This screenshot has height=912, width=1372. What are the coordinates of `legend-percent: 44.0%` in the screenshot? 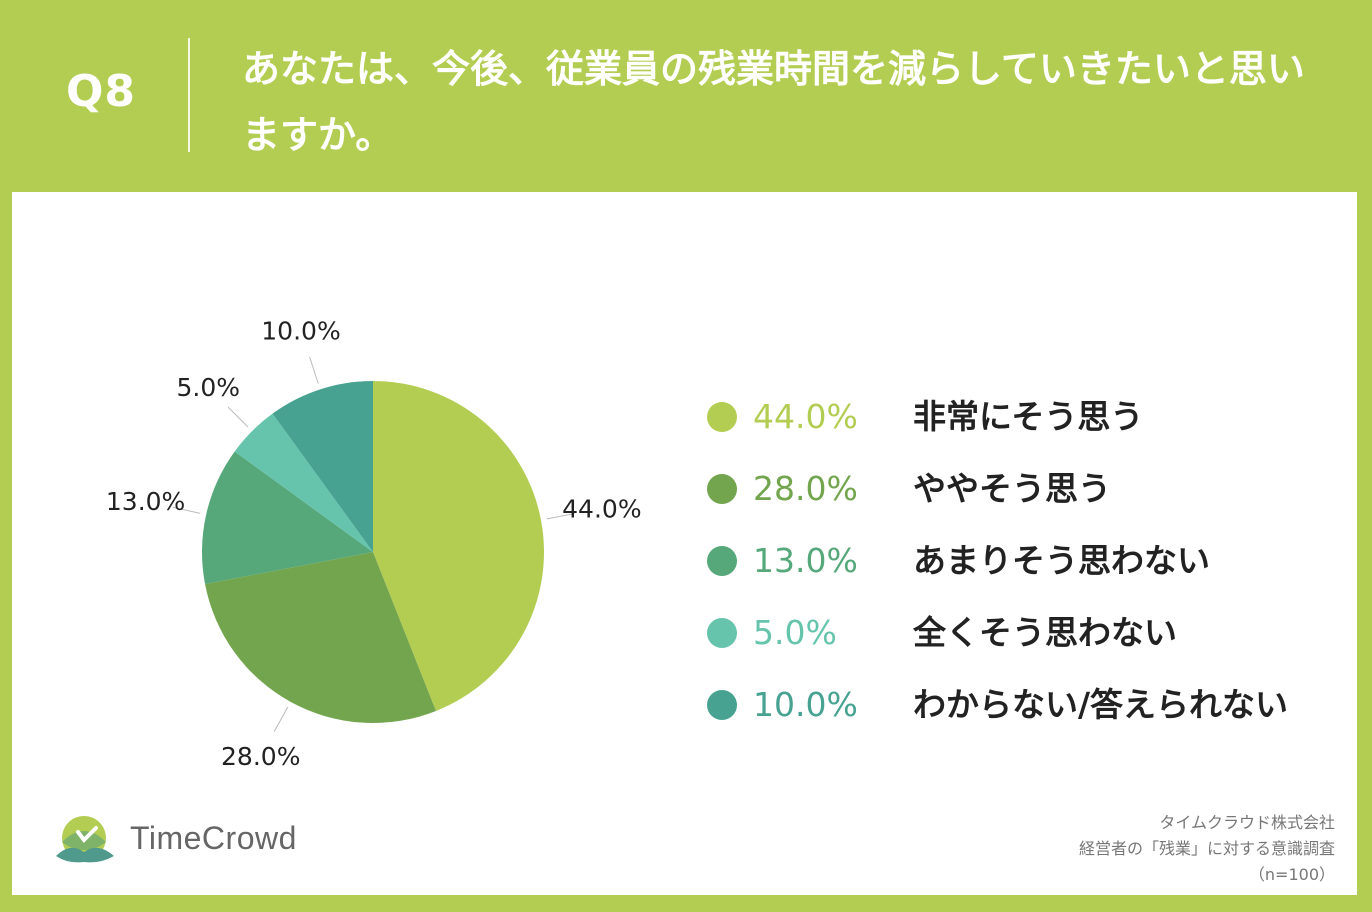 It's located at (805, 416).